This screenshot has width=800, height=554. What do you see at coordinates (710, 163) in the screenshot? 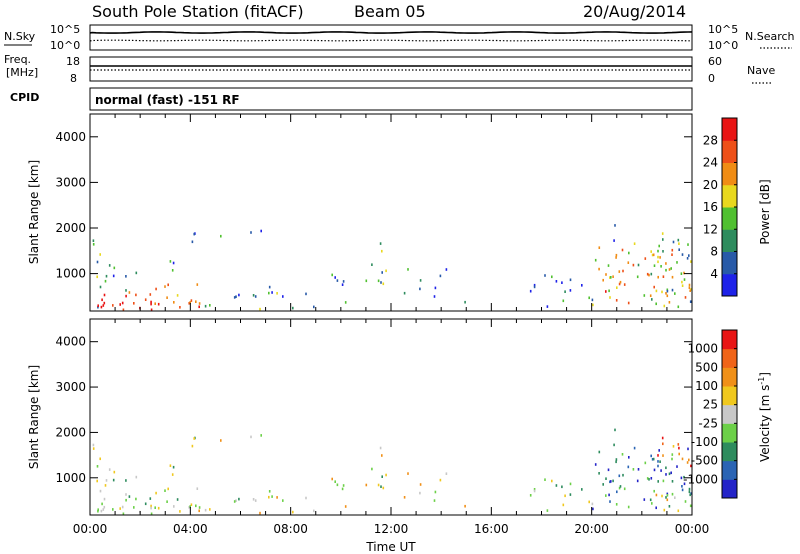
I see `colorbar-tick-label: 24` at bounding box center [710, 163].